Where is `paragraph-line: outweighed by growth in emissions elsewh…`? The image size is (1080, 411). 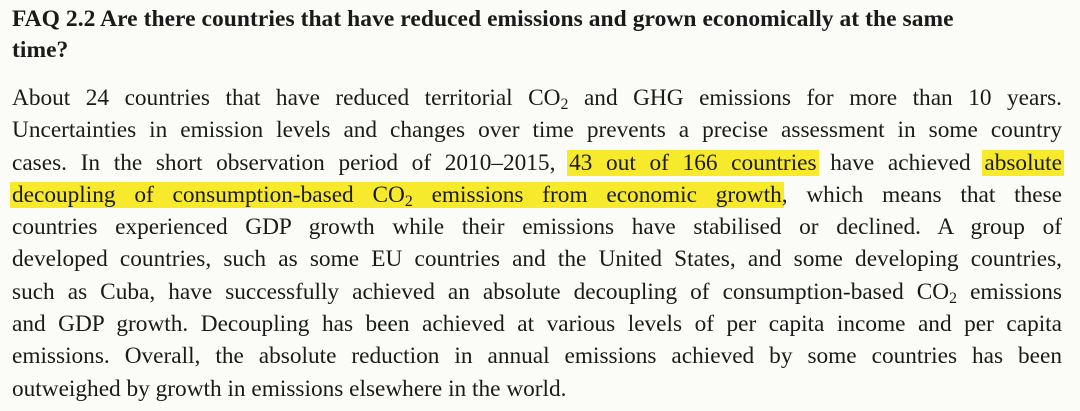 paragraph-line: outweighed by growth in emissions elsewh… is located at coordinates (537, 389).